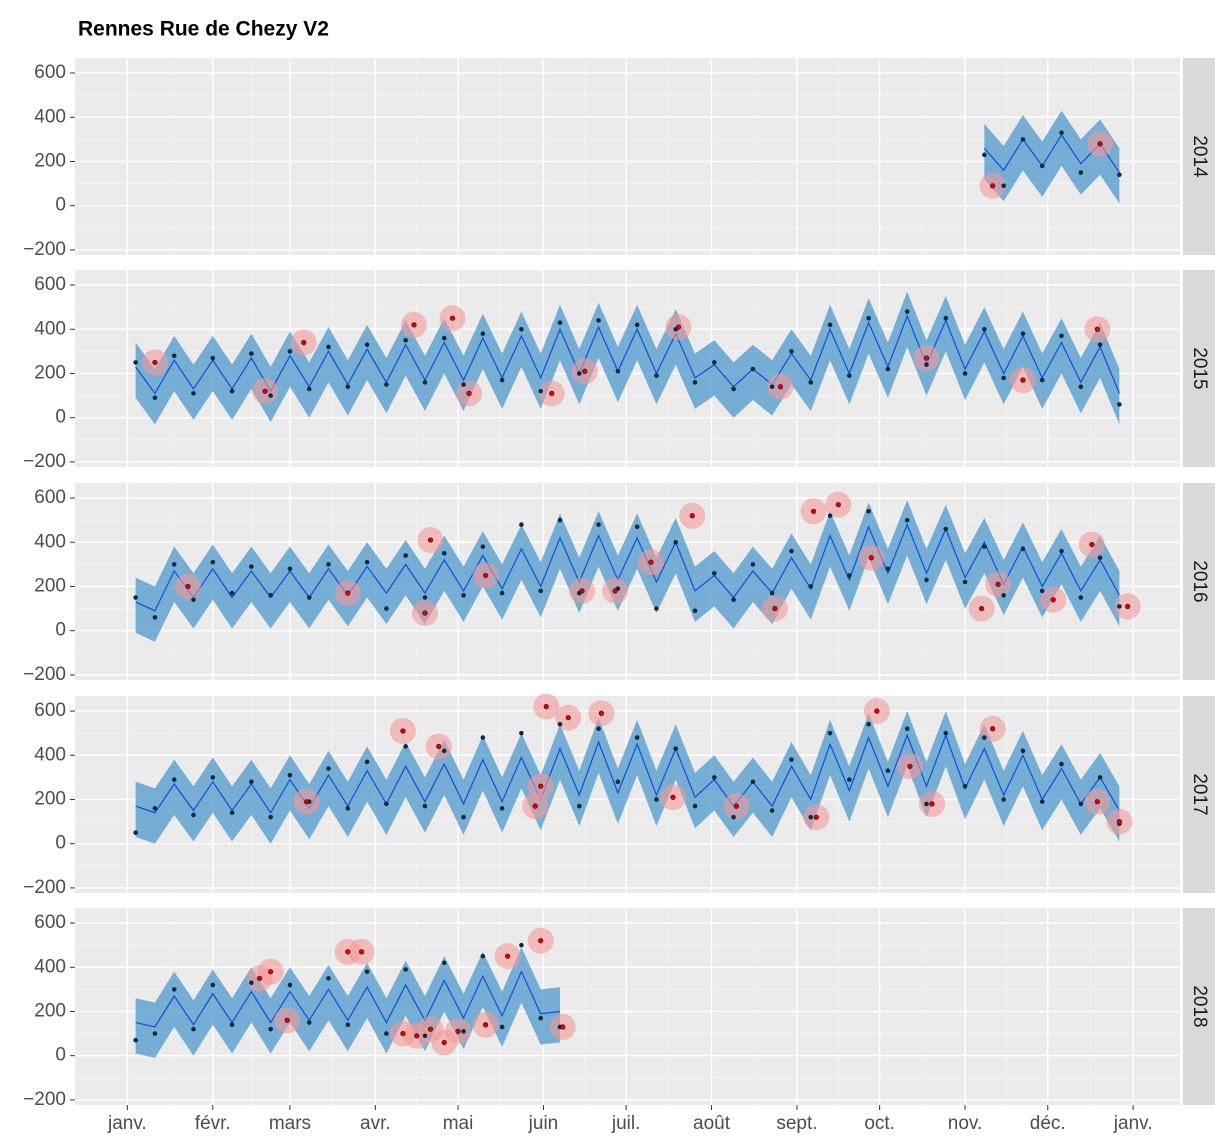 The height and width of the screenshot is (1140, 1215). What do you see at coordinates (290, 1123) in the screenshot?
I see `x-tick-label: mars` at bounding box center [290, 1123].